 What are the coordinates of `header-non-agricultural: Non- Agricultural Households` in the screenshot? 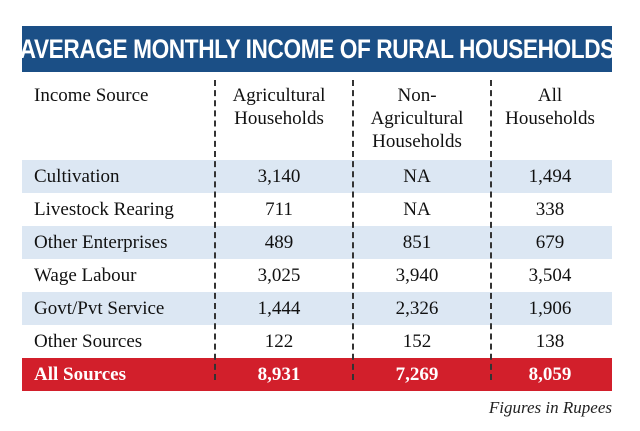 It's located at (417, 118).